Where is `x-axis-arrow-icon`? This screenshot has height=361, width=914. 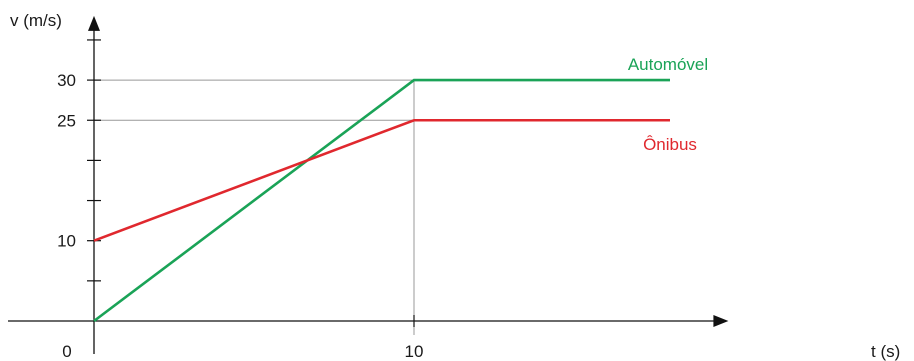
x-axis-arrow-icon is located at coordinates (721, 321).